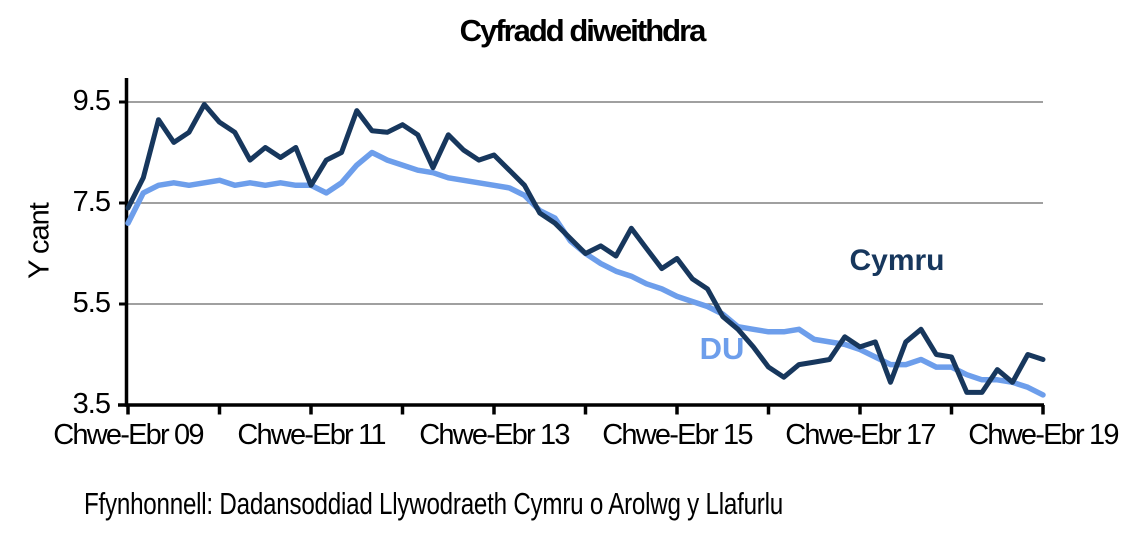  Describe the element at coordinates (860, 435) in the screenshot. I see `x-tick-label: Chwe-Ebr 17` at that location.